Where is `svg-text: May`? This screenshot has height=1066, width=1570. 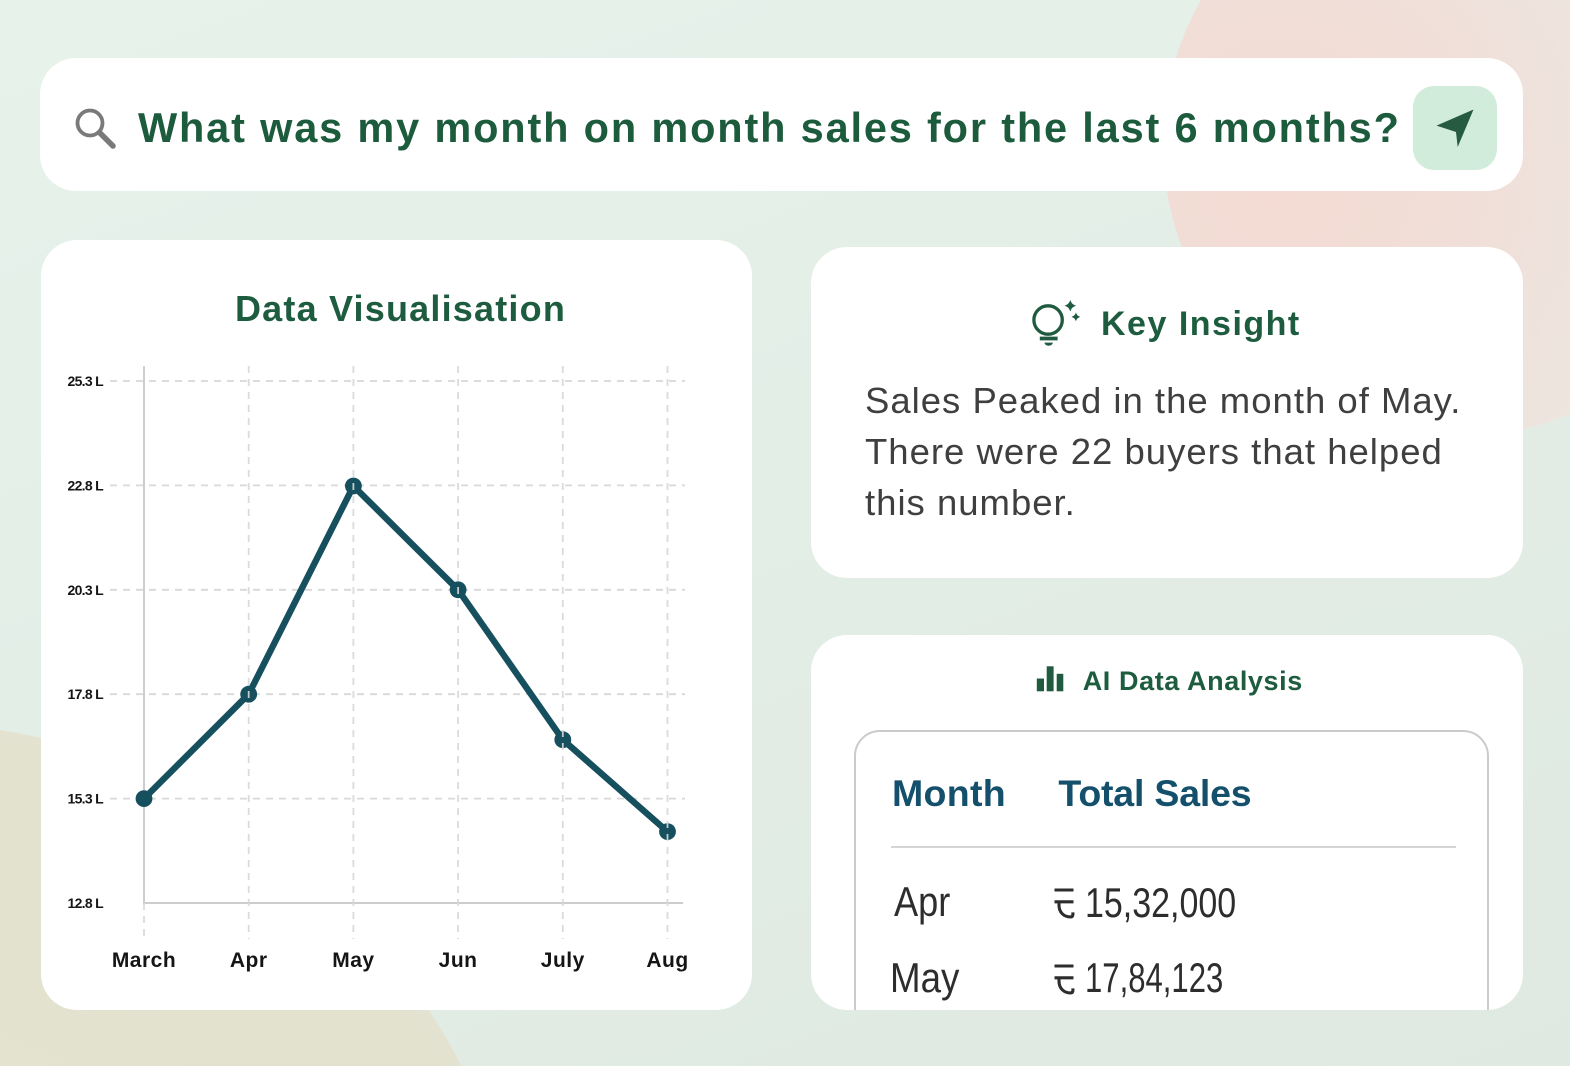
svg-text: May is located at coordinates (353, 960).